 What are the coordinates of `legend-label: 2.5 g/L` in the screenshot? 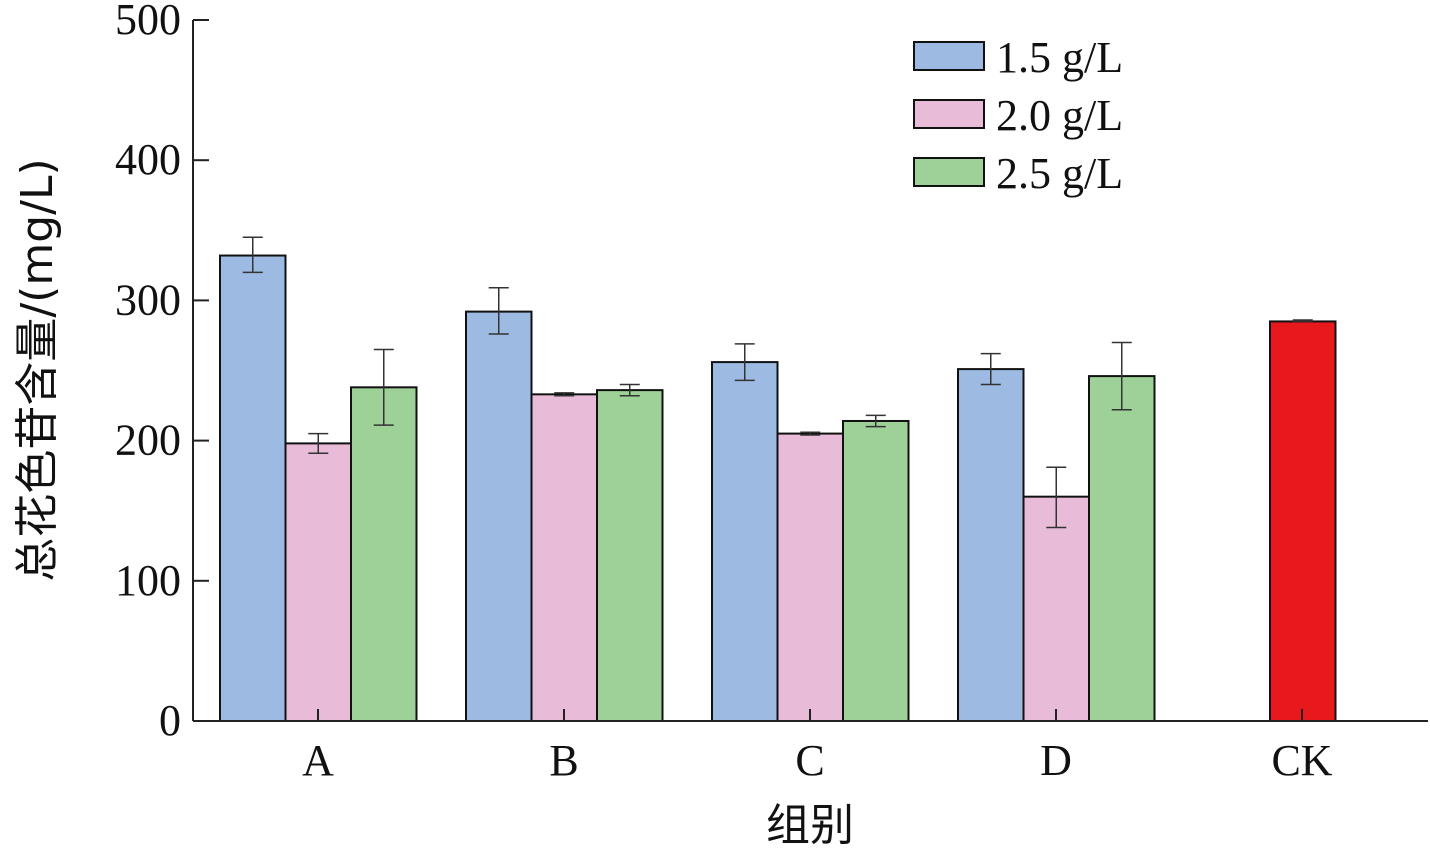 It's located at (1059, 173).